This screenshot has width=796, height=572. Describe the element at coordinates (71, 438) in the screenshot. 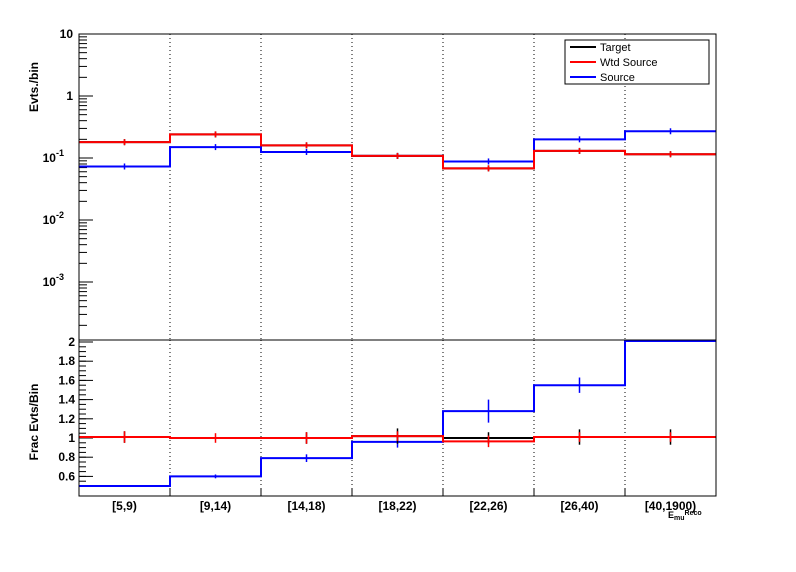

I see `bottom-y-tick-label: 1` at that location.